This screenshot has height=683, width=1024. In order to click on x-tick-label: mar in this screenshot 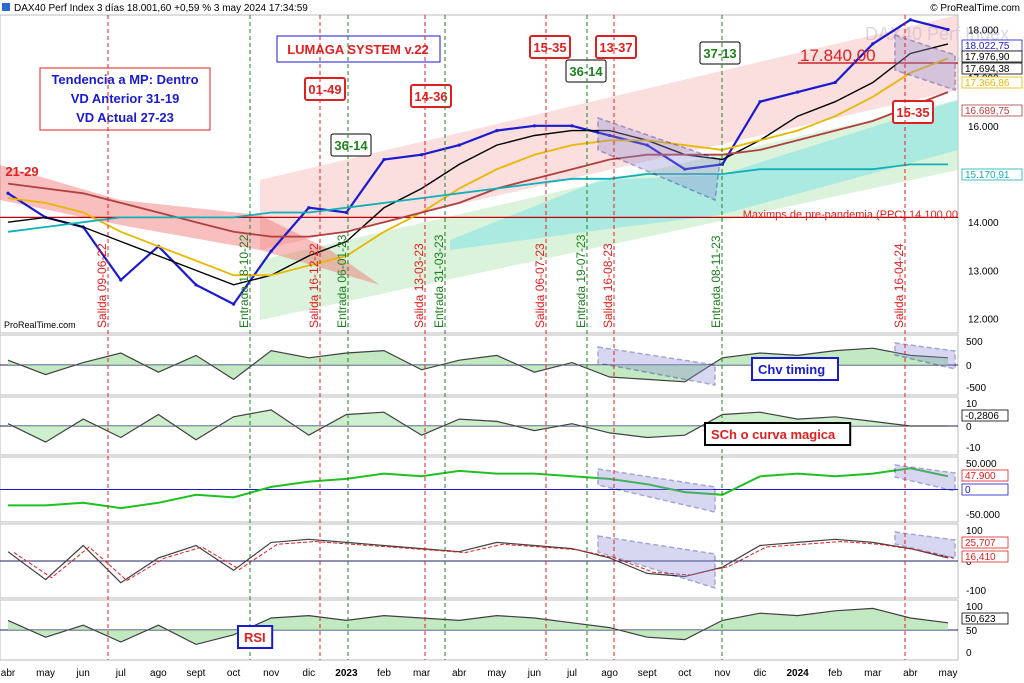, I will do `click(873, 673)`.